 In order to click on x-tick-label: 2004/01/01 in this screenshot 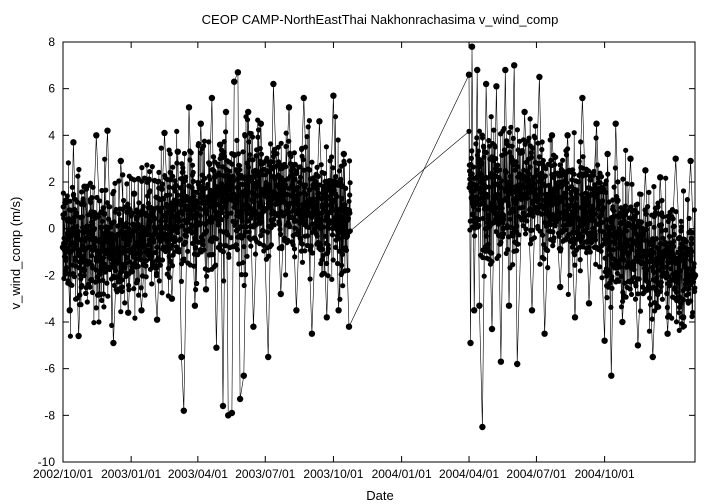, I will do `click(402, 474)`.